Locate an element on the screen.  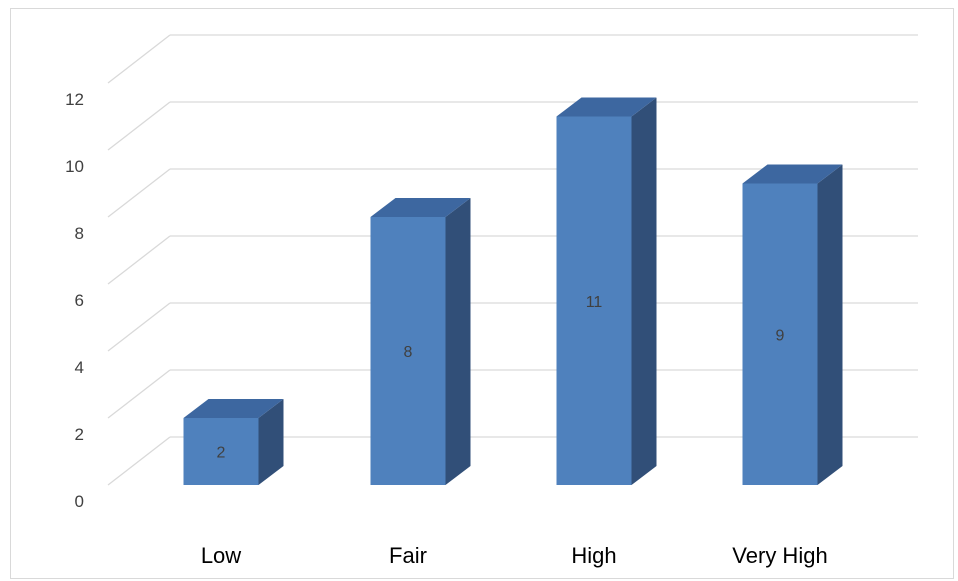
y-tick-label: 10 is located at coordinates (74, 166).